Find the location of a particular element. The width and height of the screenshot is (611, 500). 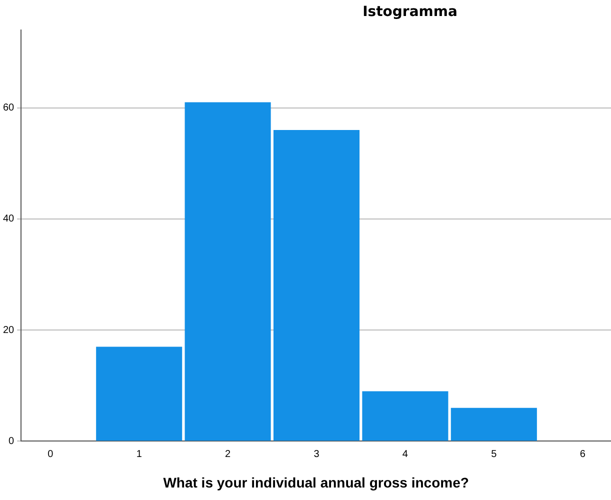

y-tick-label: 0 is located at coordinates (11, 441).